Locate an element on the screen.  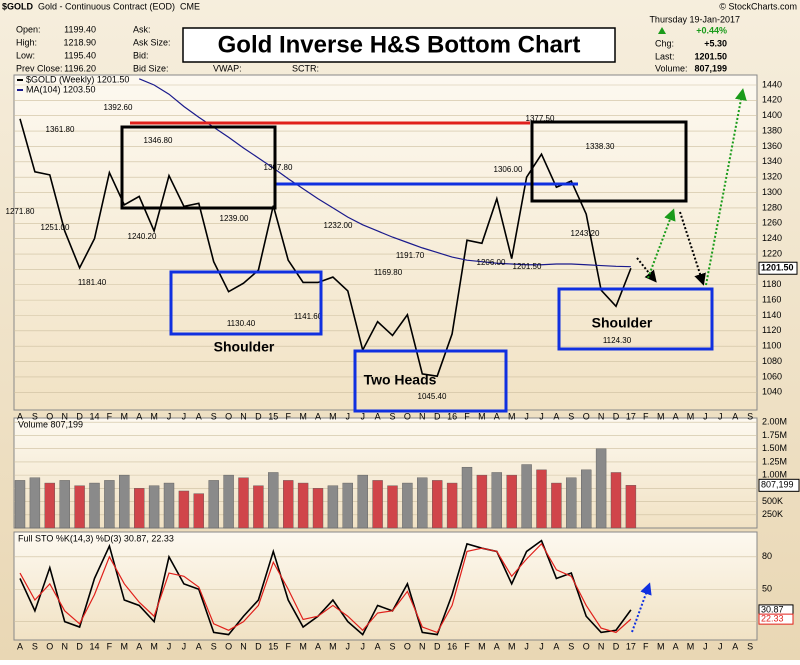
field: SCTR: is located at coordinates (305, 68).